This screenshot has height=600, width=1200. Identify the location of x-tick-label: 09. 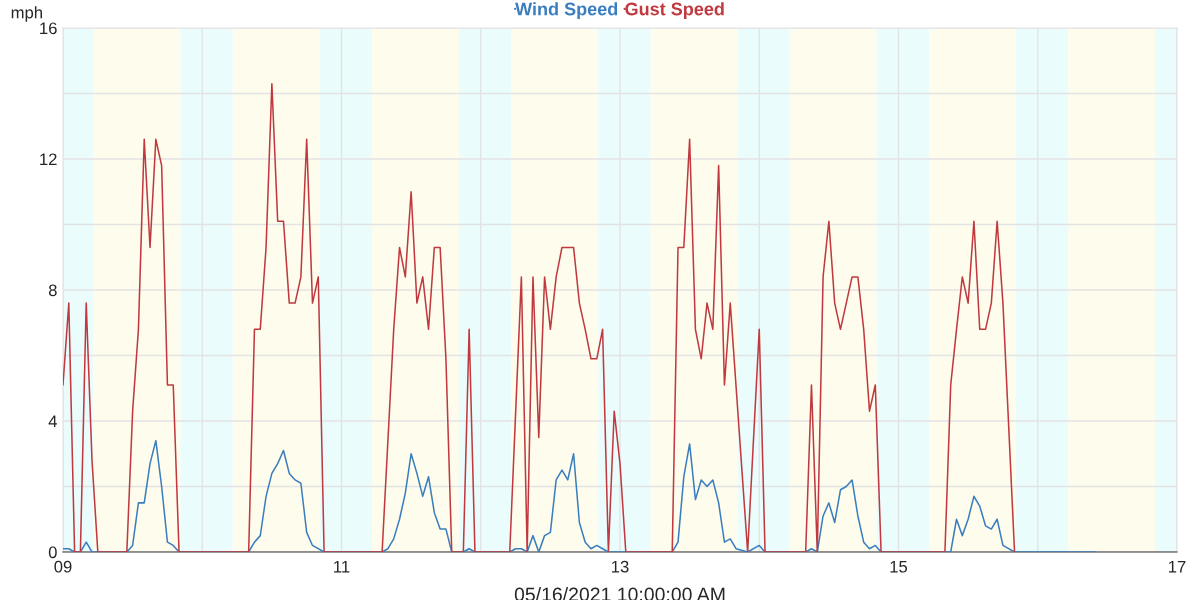
(63, 566).